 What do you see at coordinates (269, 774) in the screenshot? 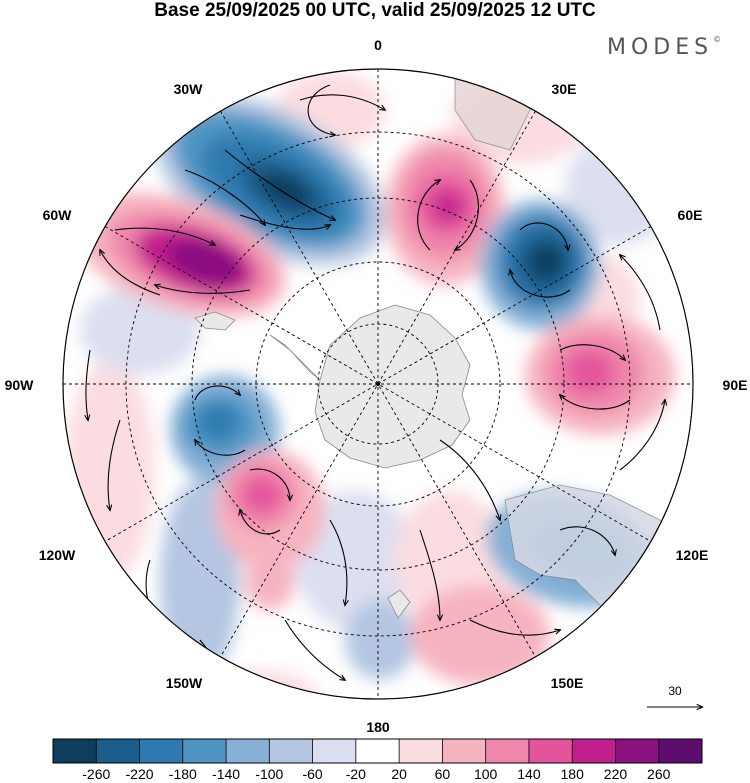
I see `colorbar-label: -100` at bounding box center [269, 774].